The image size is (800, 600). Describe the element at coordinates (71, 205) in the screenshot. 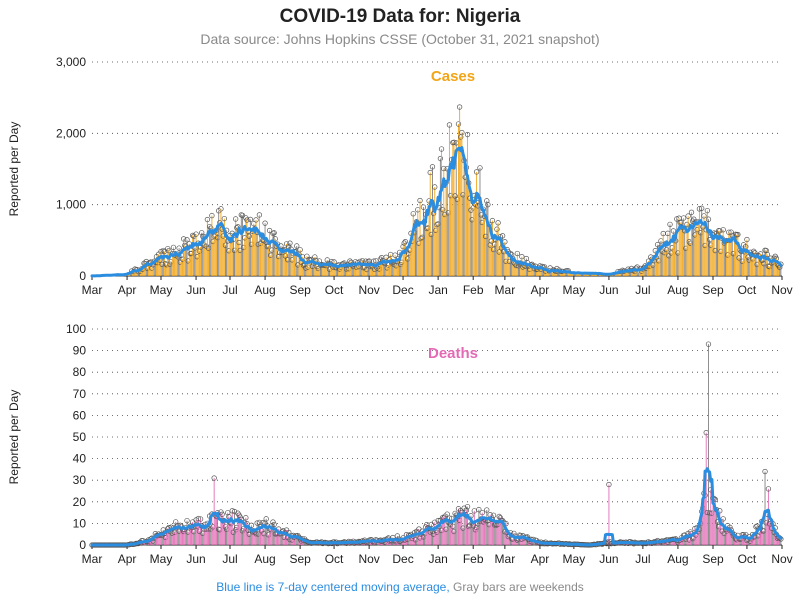

I see `y-tick-label: 1,000` at that location.